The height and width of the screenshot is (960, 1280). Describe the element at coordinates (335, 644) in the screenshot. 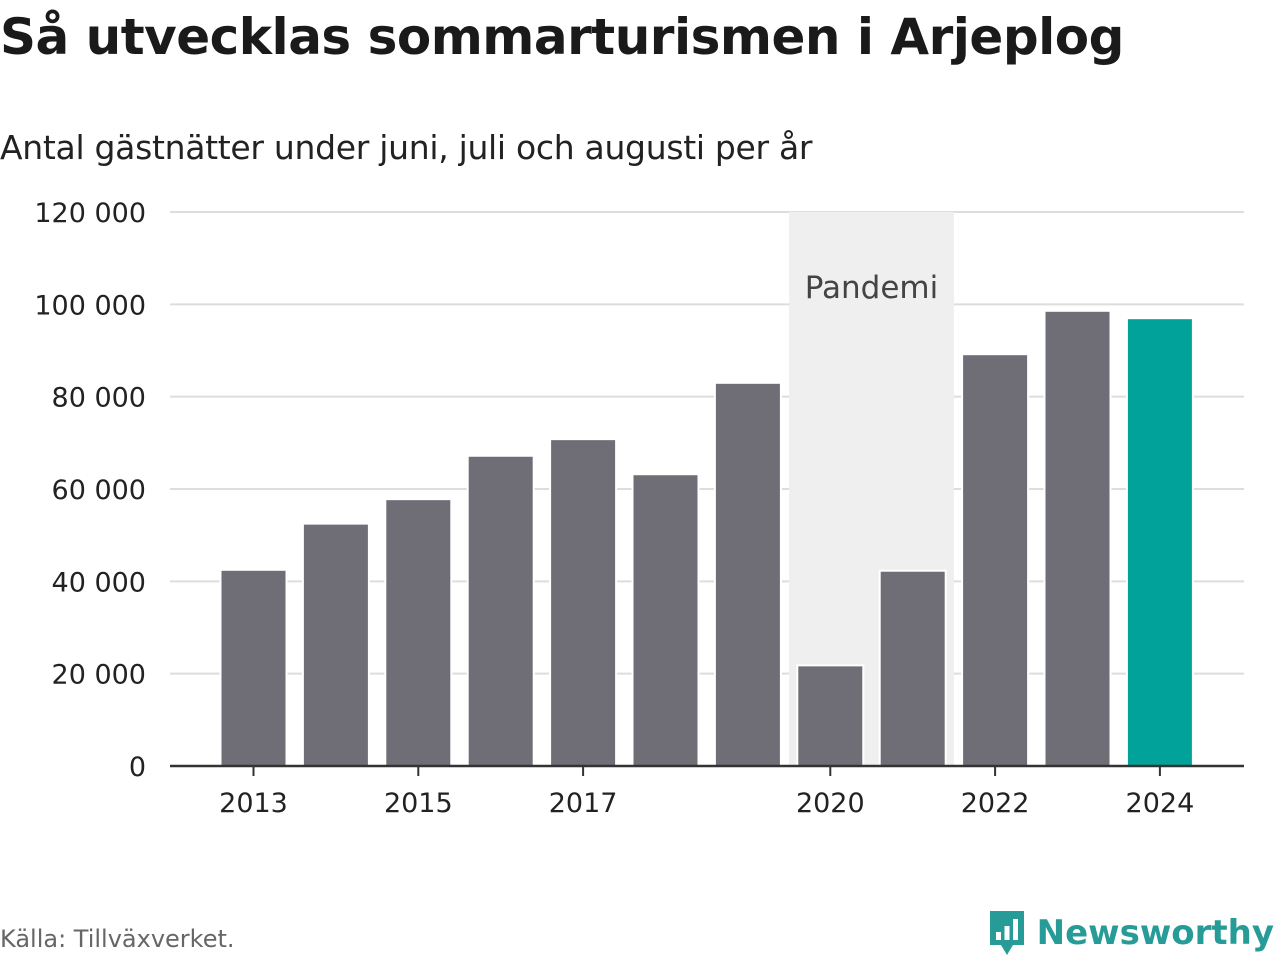

I see `bar-2014` at that location.